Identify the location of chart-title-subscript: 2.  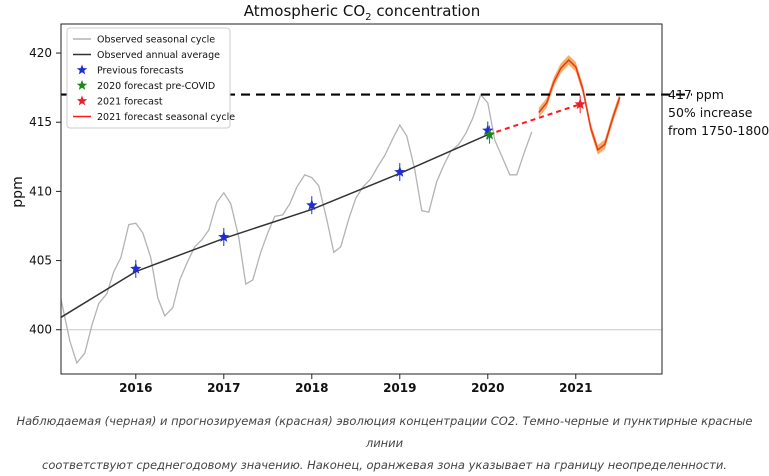
(368, 17).